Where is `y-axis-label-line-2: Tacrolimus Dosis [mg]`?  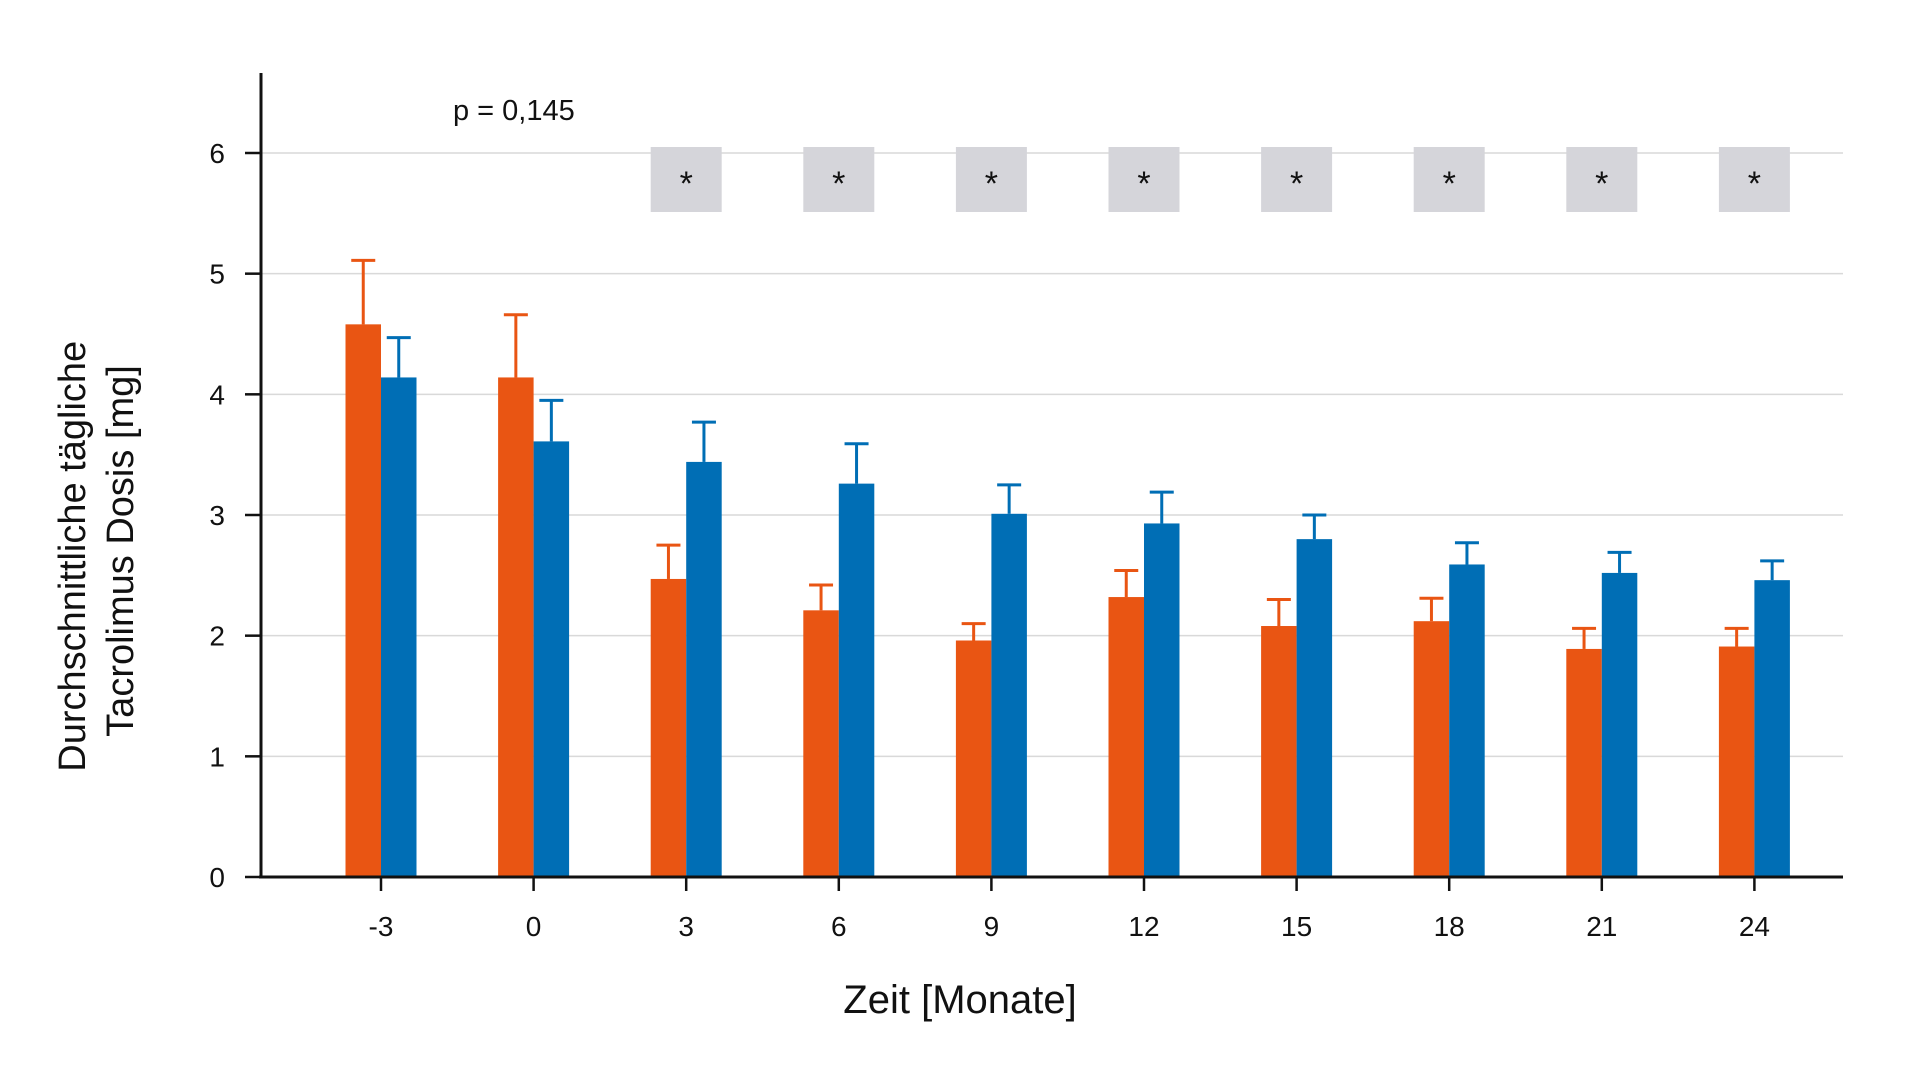
y-axis-label-line-2: Tacrolimus Dosis [mg] is located at coordinates (121, 551).